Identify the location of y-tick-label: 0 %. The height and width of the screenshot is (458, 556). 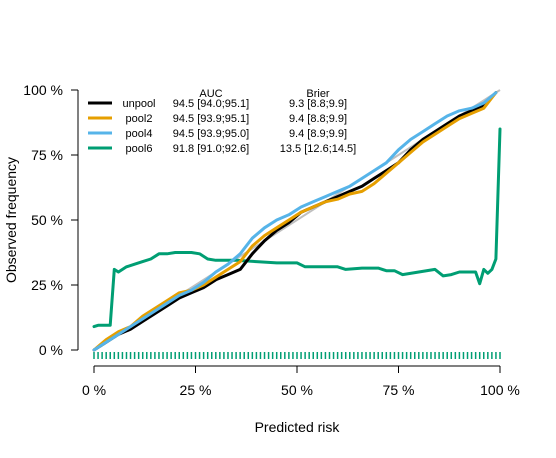
(51, 350).